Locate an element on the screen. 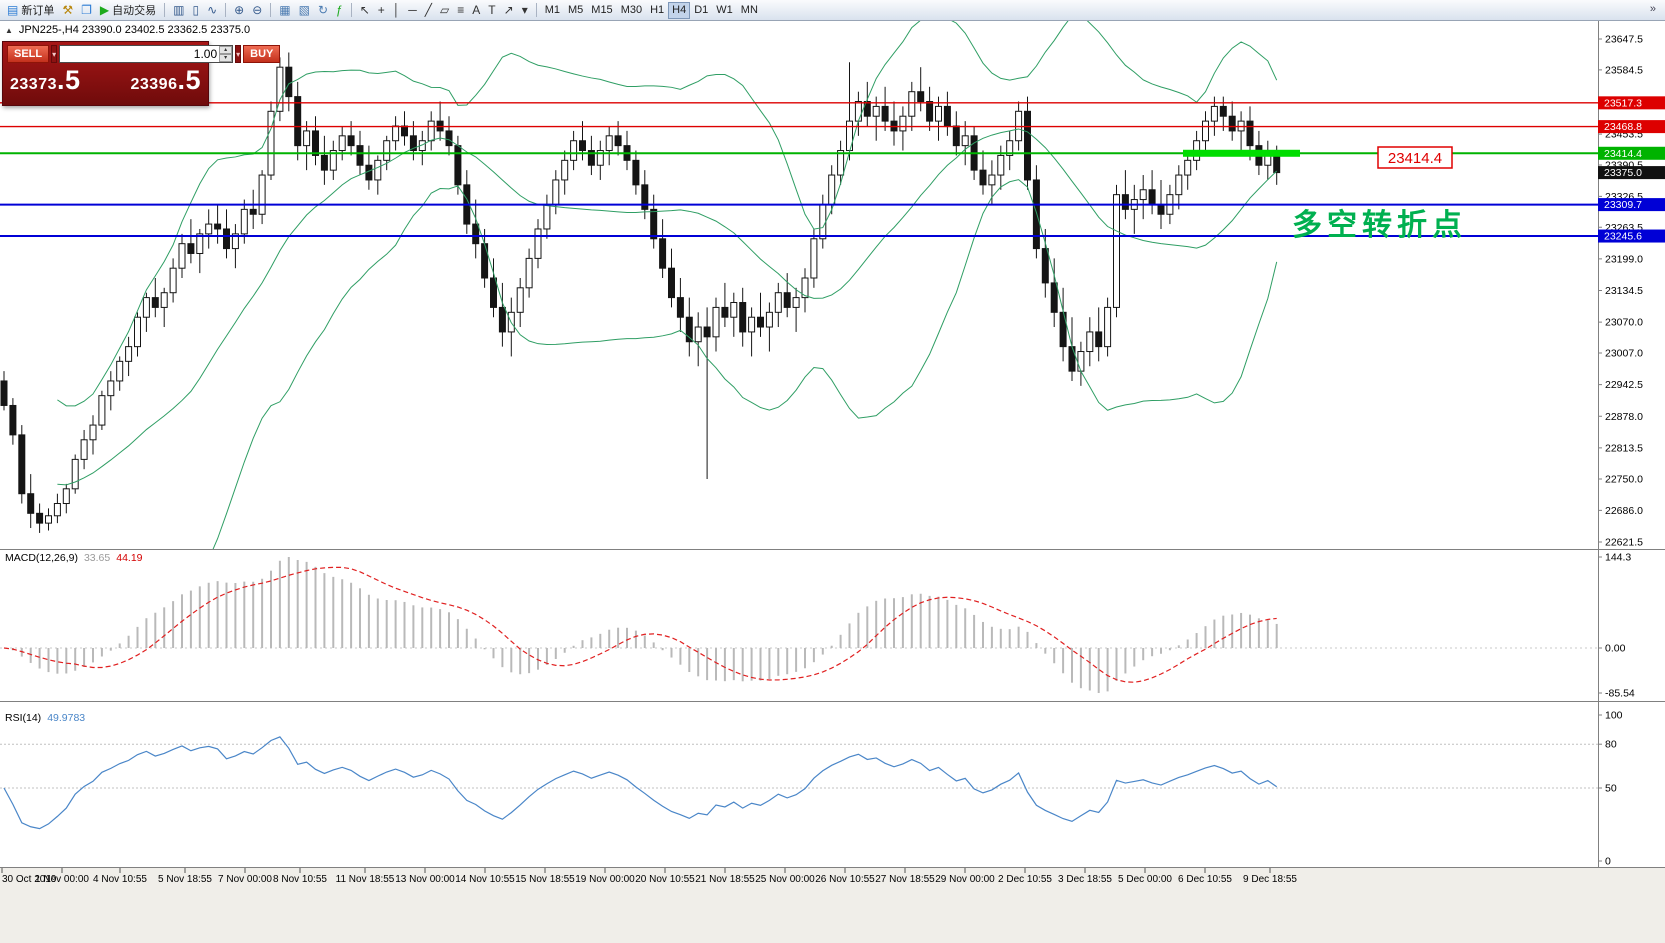  svg-text: 23414.4 is located at coordinates (1623, 154).